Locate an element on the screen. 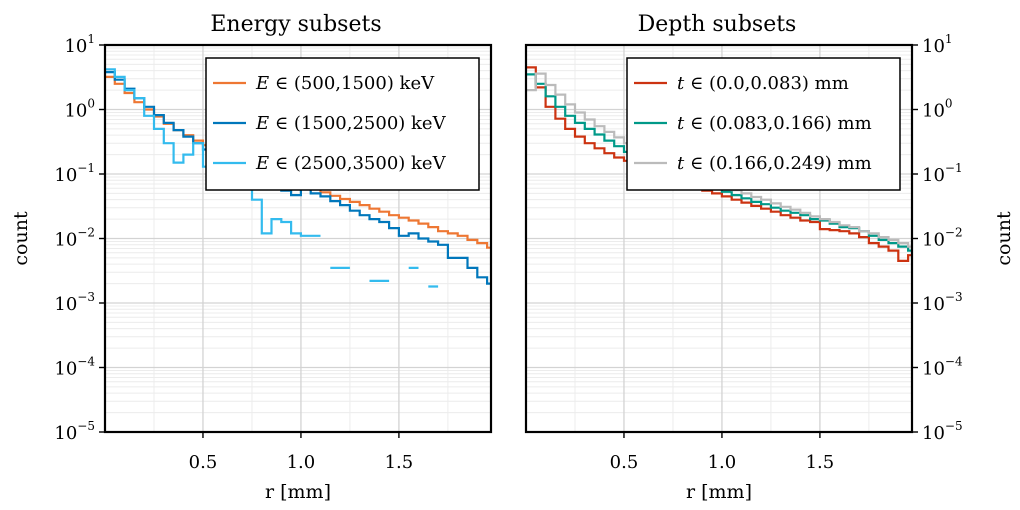  legend-label-3: t ∈ (0.166,0.249) mm is located at coordinates (774, 163).